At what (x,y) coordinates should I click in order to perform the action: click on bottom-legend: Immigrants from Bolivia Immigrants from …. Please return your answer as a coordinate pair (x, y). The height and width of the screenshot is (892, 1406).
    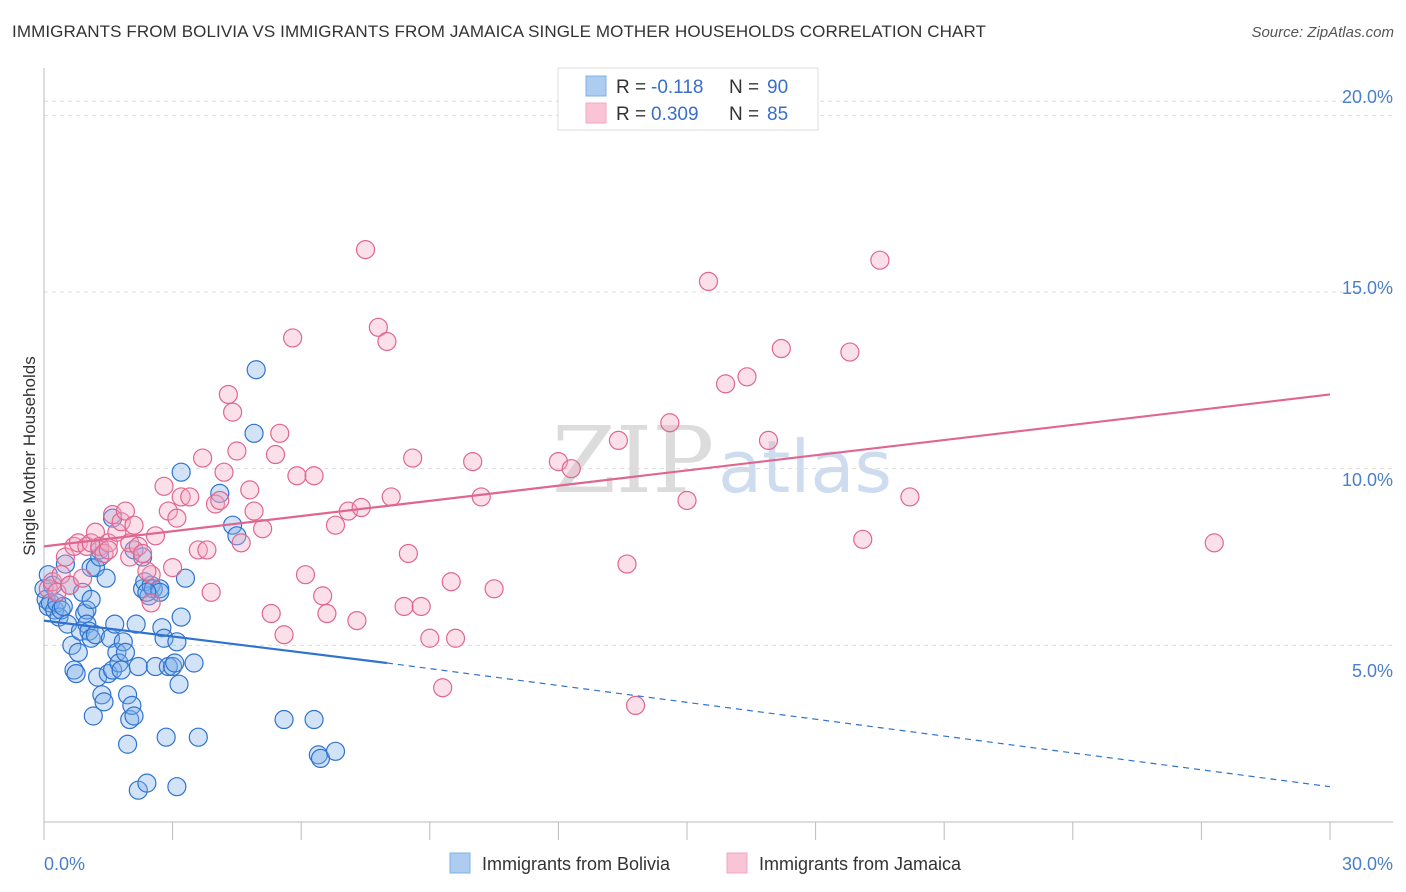
    Looking at the image, I should click on (705, 863).